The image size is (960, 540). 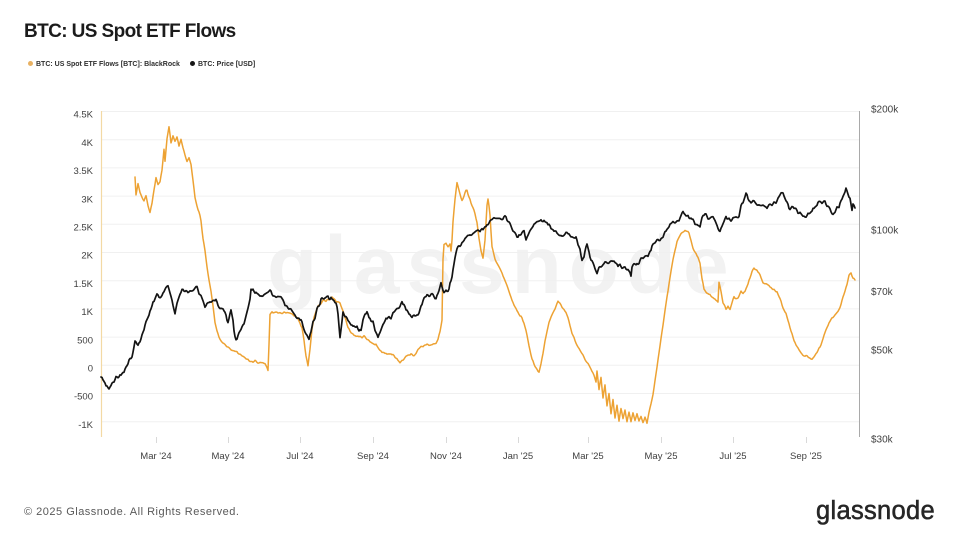 I want to click on svg-text: Mar '25, so click(x=587, y=456).